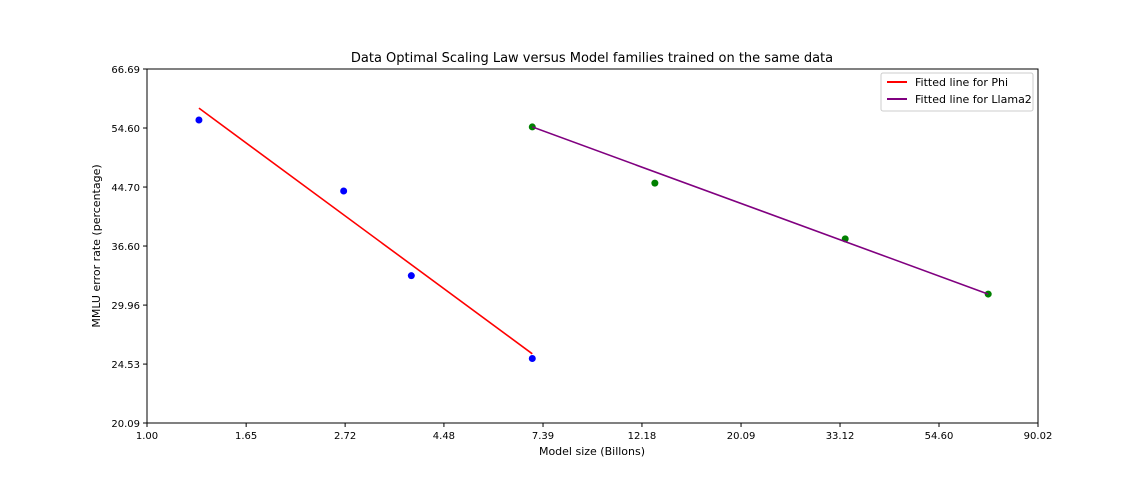 Image resolution: width=1135 pixels, height=485 pixels. Describe the element at coordinates (125, 424) in the screenshot. I see `y-tick-label: 20.09` at that location.